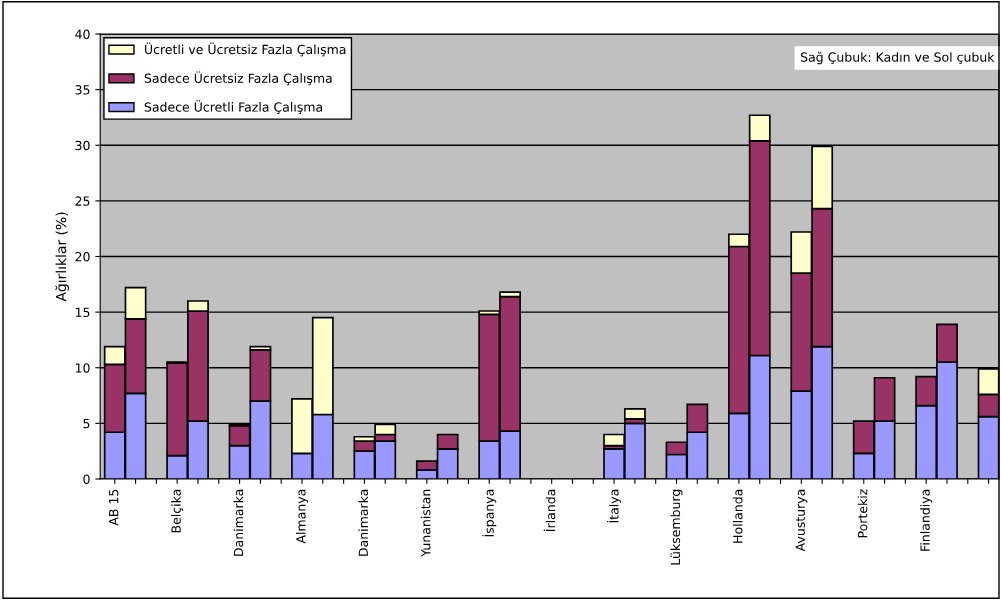 Image resolution: width=1002 pixels, height=600 pixels. What do you see at coordinates (676, 527) in the screenshot?
I see `x-tick-label: Lüksemburg` at bounding box center [676, 527].